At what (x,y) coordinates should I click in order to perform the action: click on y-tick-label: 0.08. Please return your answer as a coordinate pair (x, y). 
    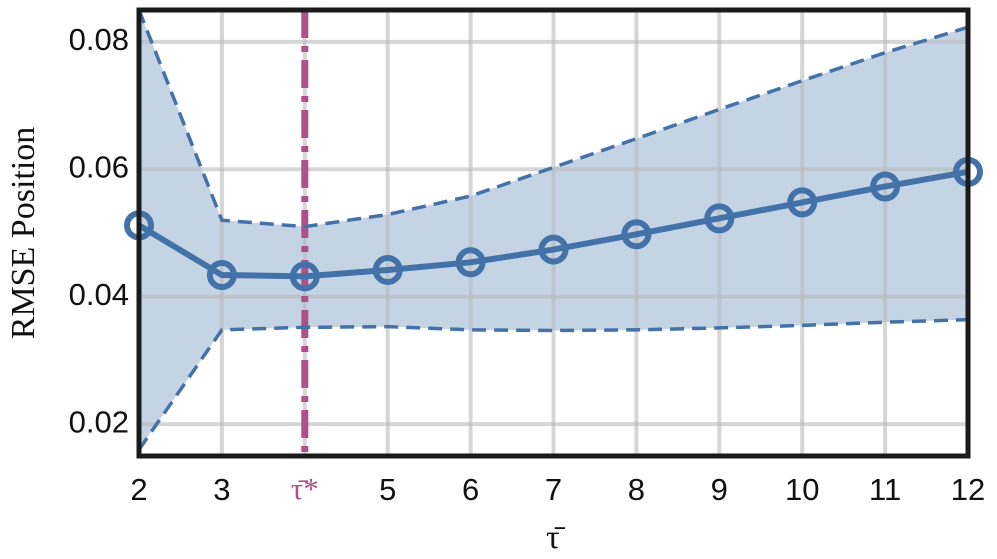
    Looking at the image, I should click on (99, 39).